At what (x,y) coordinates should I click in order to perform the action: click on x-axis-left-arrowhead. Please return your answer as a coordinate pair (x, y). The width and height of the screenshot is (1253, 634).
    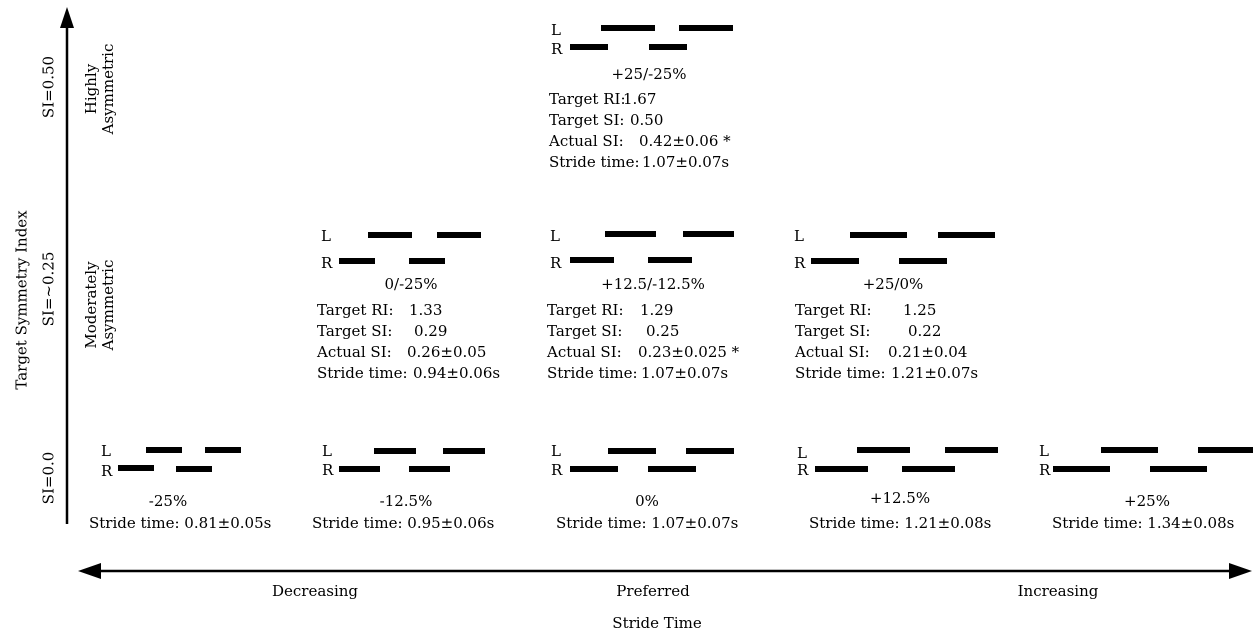
    Looking at the image, I should click on (89, 571).